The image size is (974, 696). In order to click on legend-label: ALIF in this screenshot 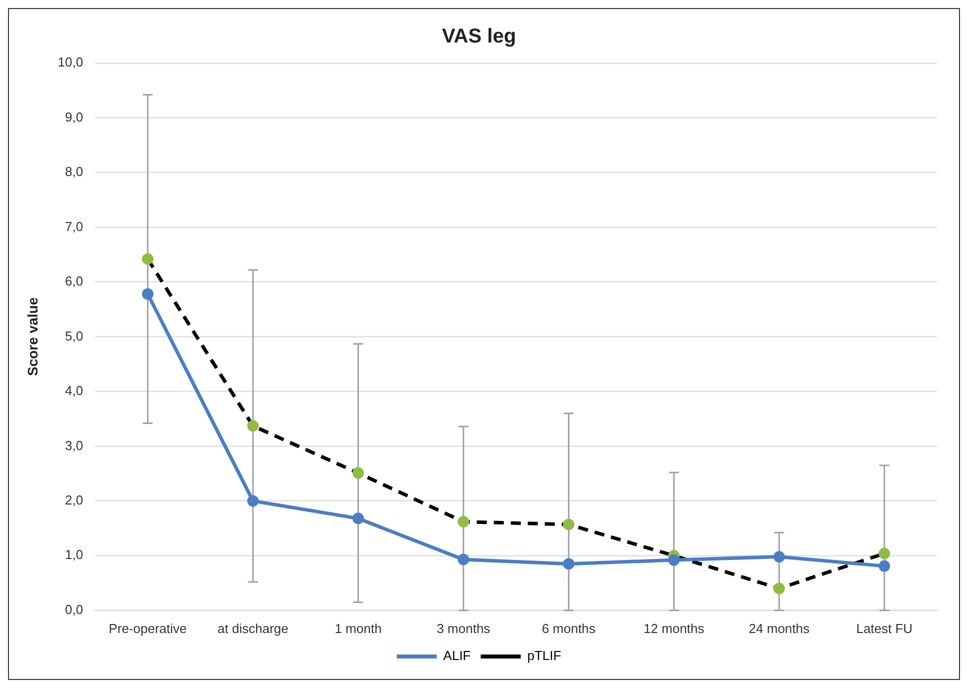, I will do `click(457, 656)`.